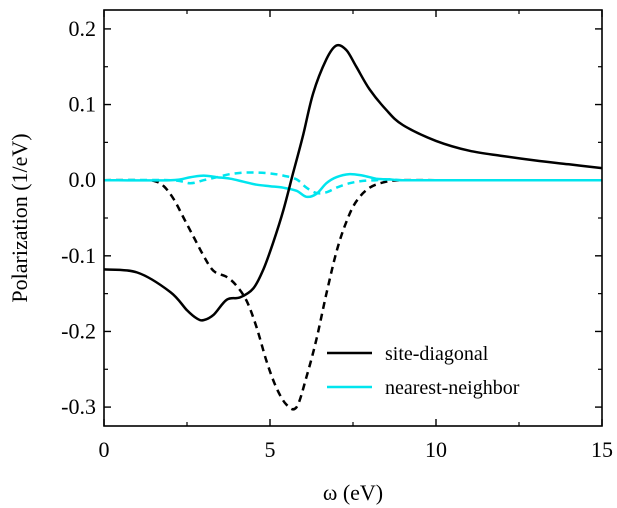 The image size is (617, 508). Describe the element at coordinates (353, 492) in the screenshot. I see `x-axis-title: ω (eV)` at that location.